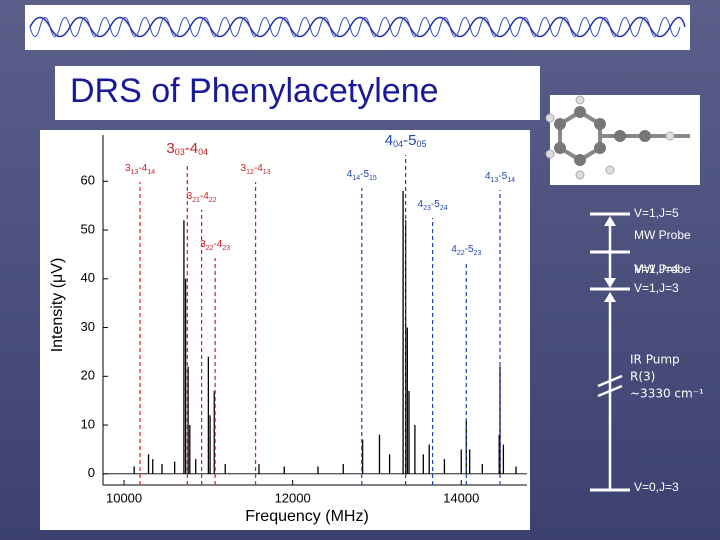  I want to click on label-subscript: 15, so click(373, 178).